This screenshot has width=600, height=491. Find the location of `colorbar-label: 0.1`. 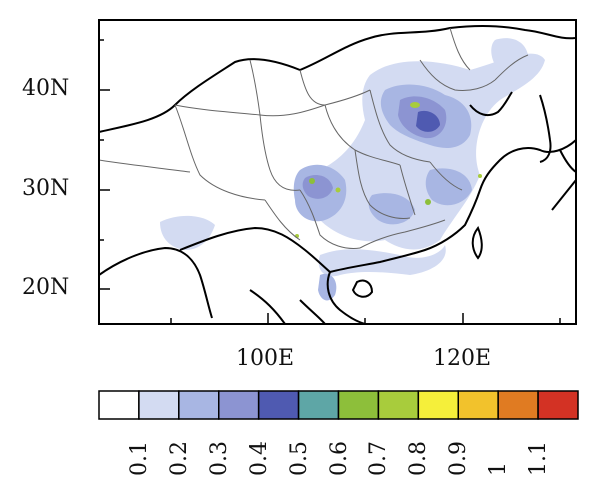

colorbar-label: 0.1 is located at coordinates (139, 458).